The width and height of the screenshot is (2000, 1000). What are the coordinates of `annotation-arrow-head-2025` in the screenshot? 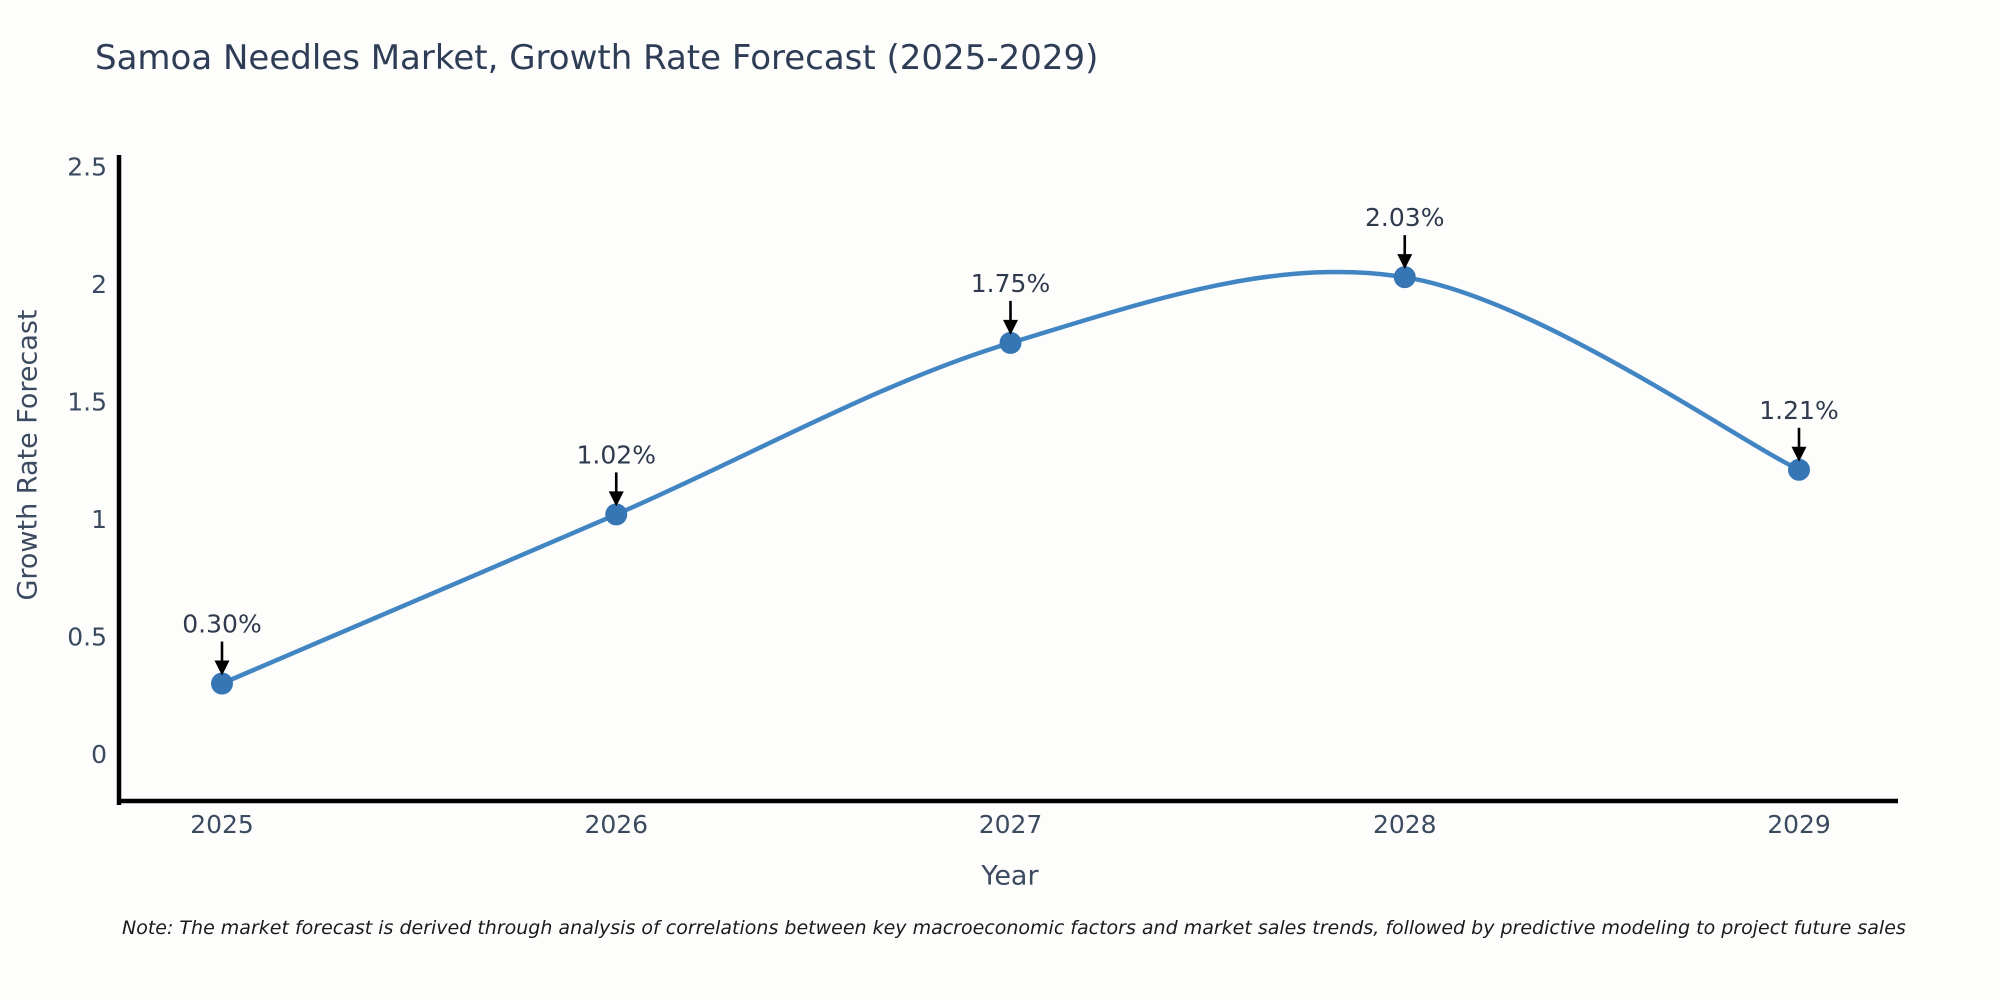 It's located at (222, 668).